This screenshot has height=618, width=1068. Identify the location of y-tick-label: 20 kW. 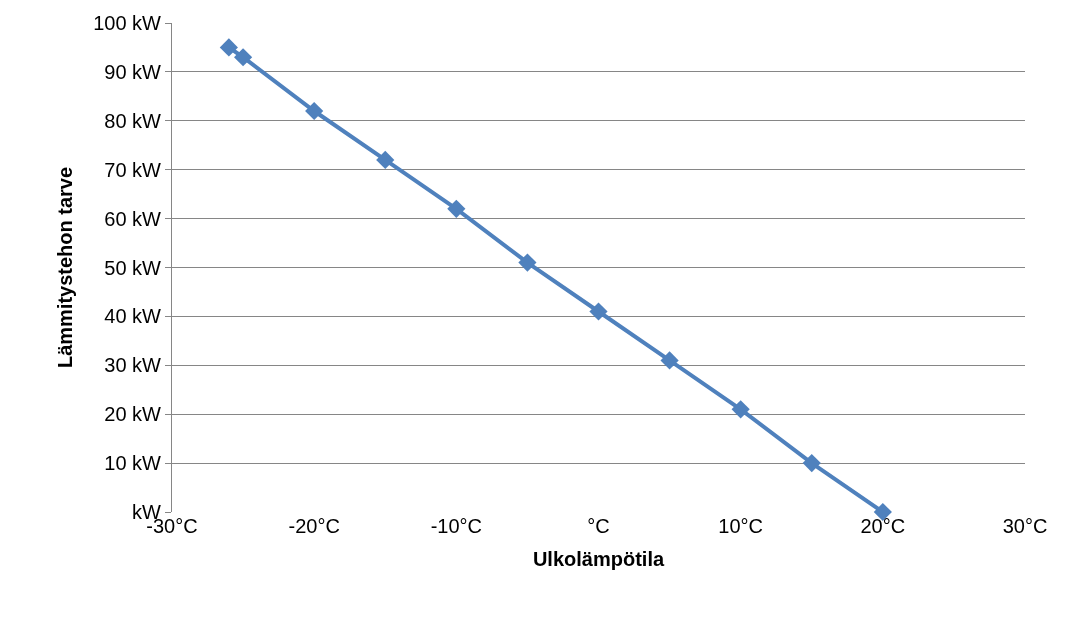
(133, 414).